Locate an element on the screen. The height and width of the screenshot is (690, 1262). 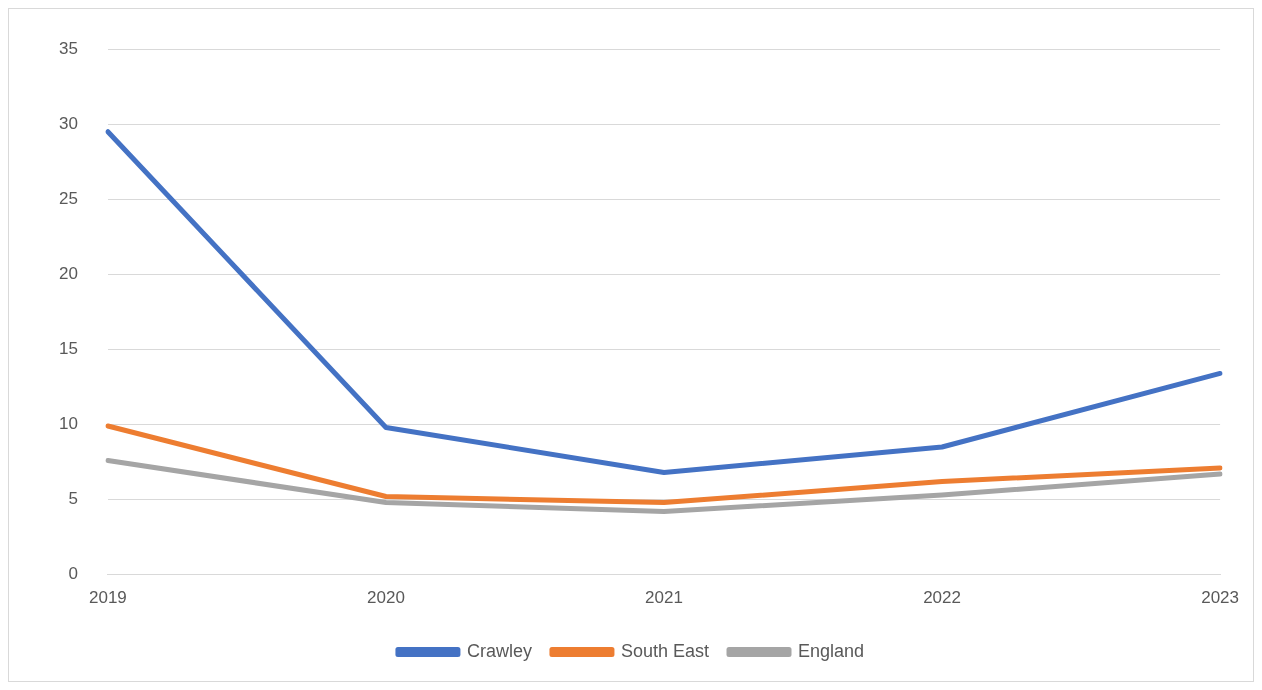
x-tick-label: 2019 is located at coordinates (108, 598).